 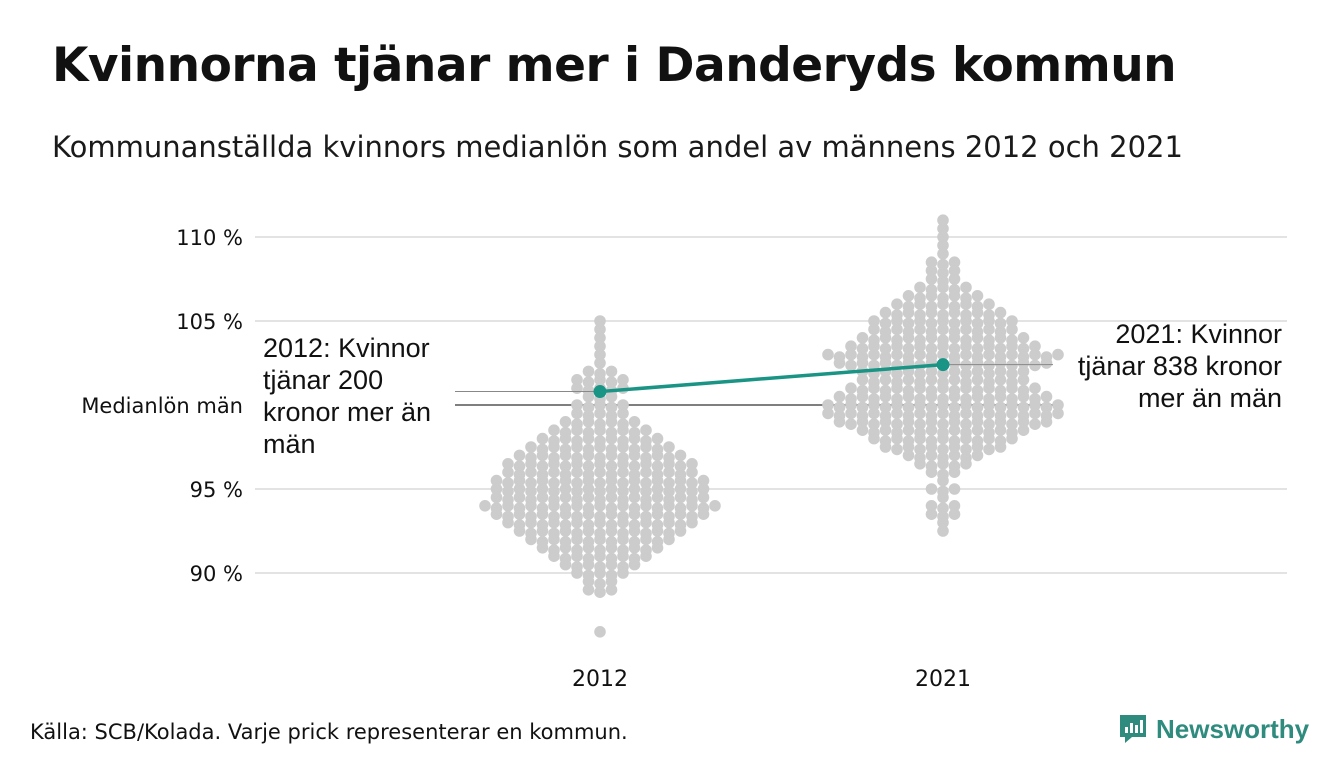 What do you see at coordinates (209, 238) in the screenshot?
I see `y-tick-label: 110 %` at bounding box center [209, 238].